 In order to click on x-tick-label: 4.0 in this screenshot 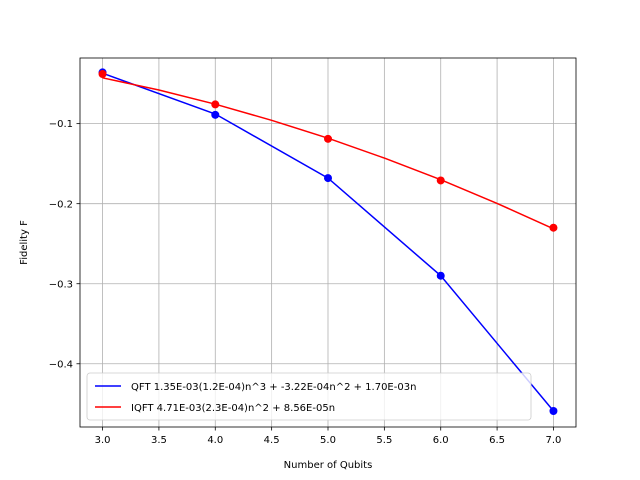, I will do `click(215, 440)`.